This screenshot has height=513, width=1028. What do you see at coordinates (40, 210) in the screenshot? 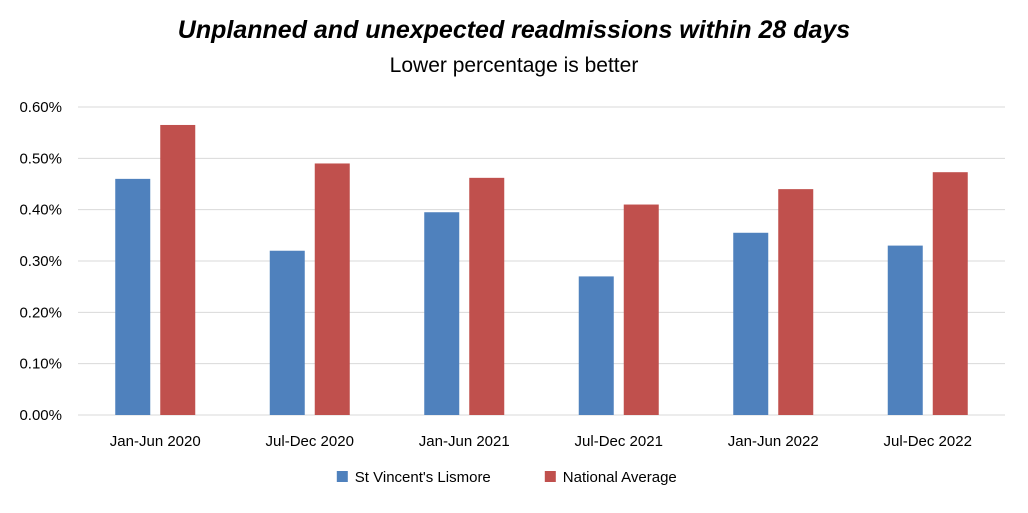
I see `y-tick-label: 0.40%` at bounding box center [40, 210].